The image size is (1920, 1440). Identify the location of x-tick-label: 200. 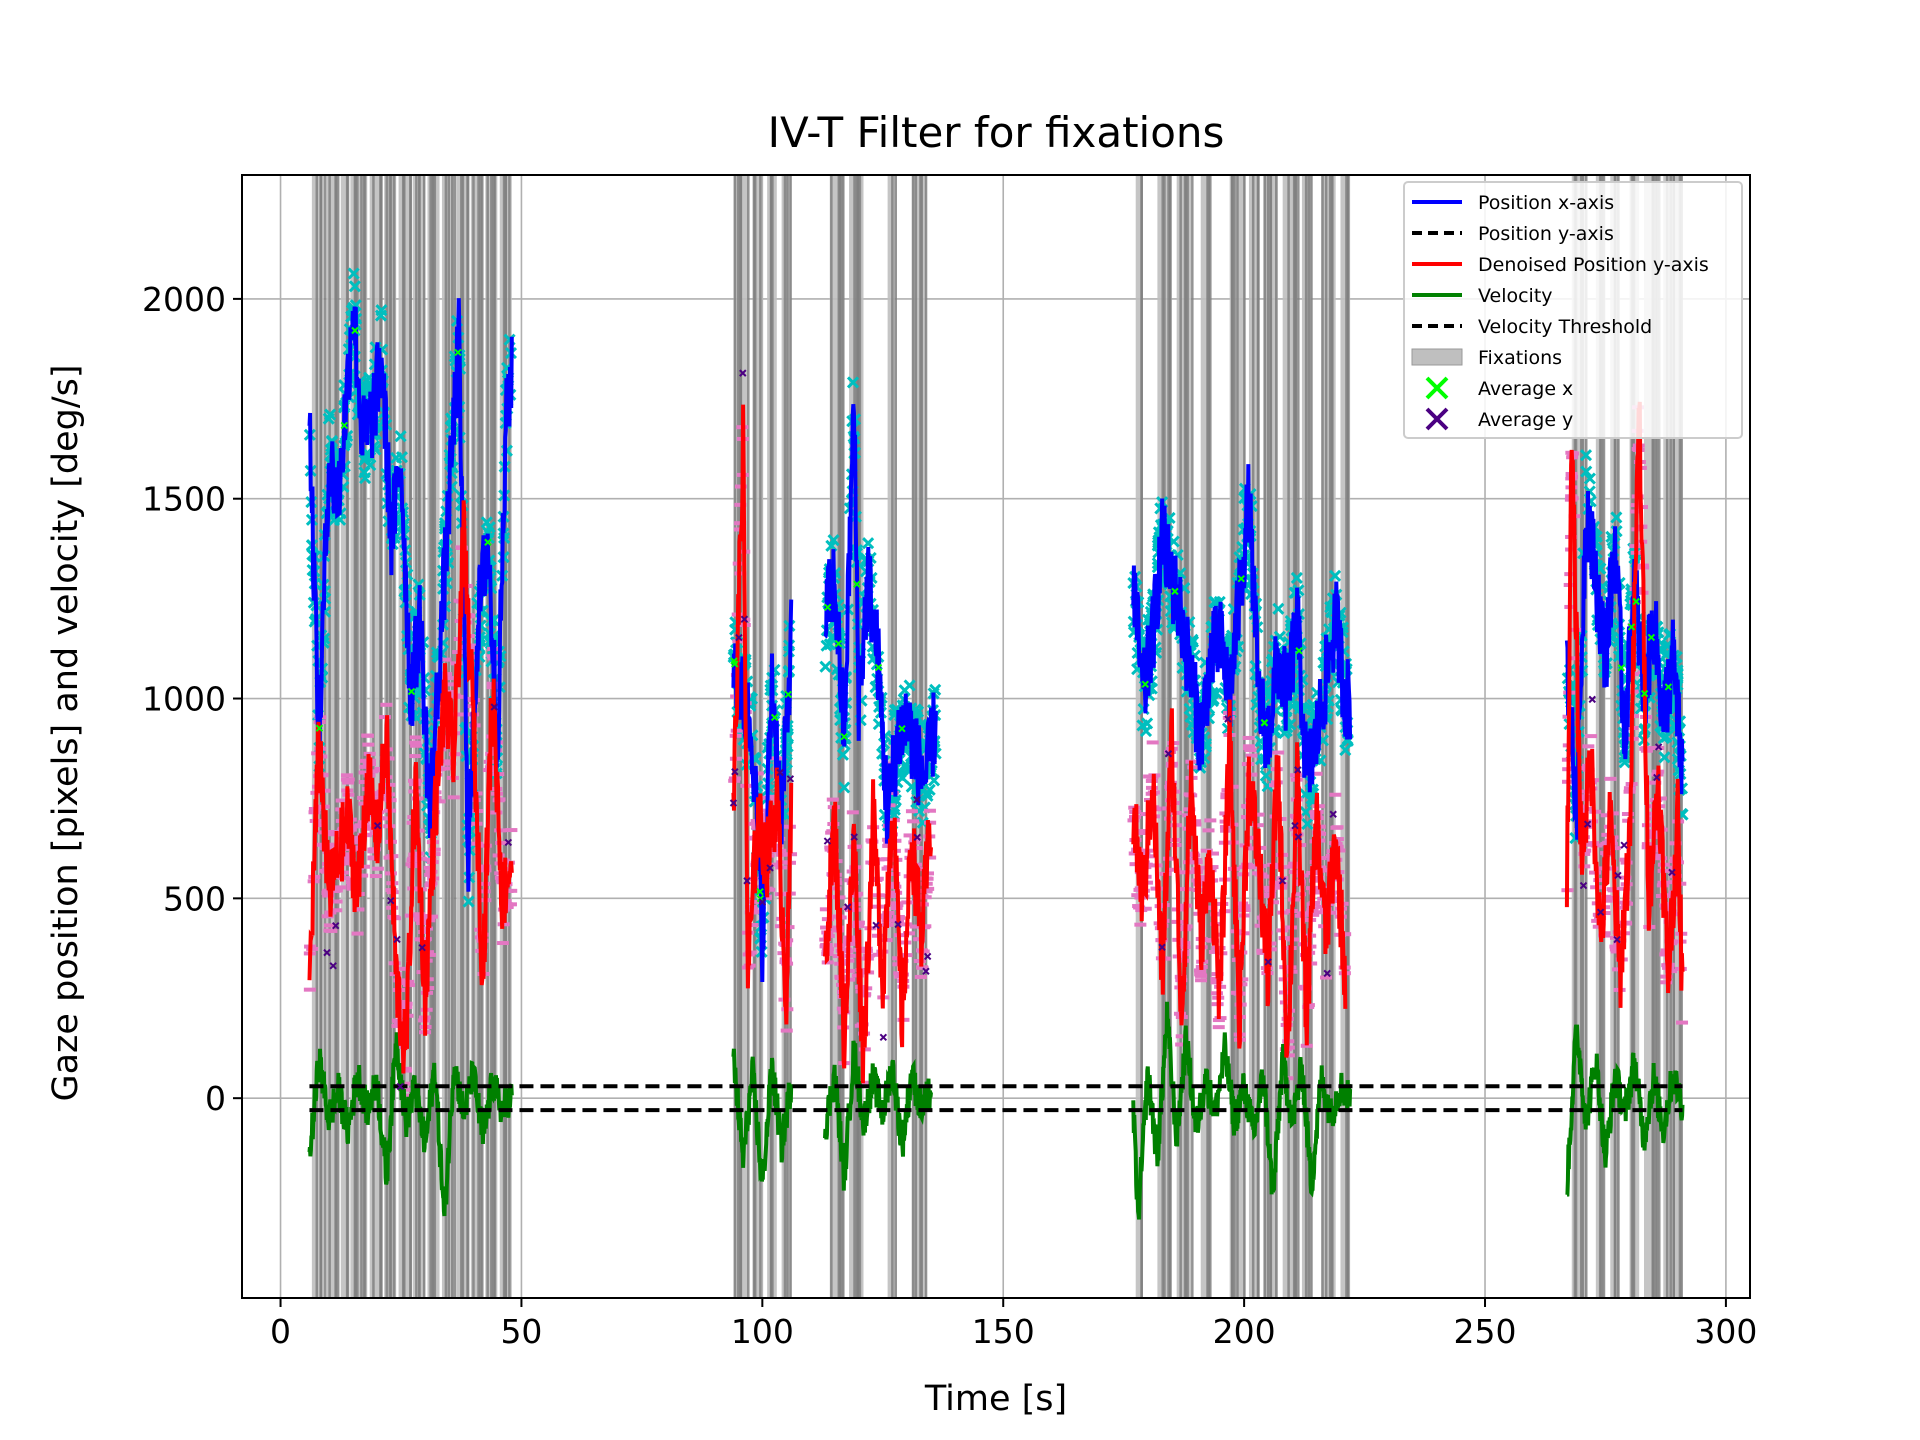
(1244, 1331).